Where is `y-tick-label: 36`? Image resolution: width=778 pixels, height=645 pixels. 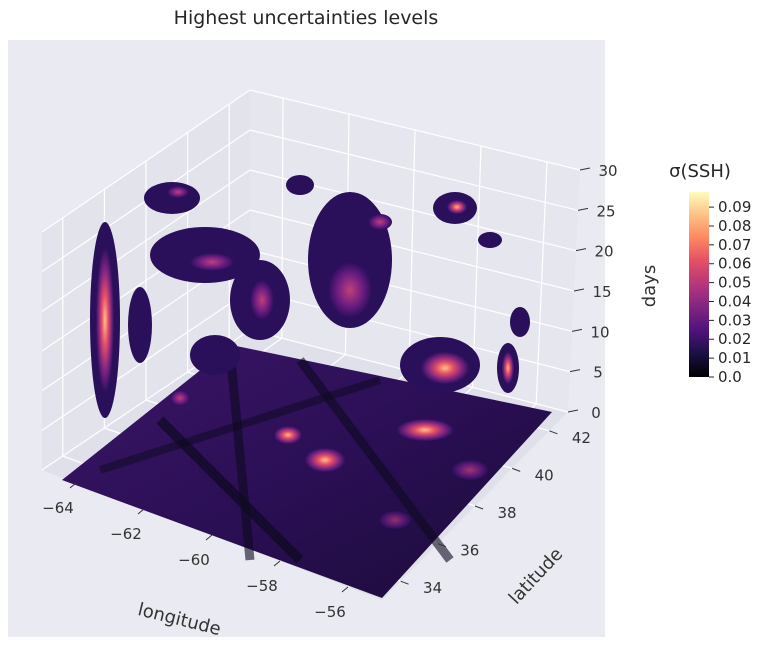 y-tick-label: 36 is located at coordinates (469, 551).